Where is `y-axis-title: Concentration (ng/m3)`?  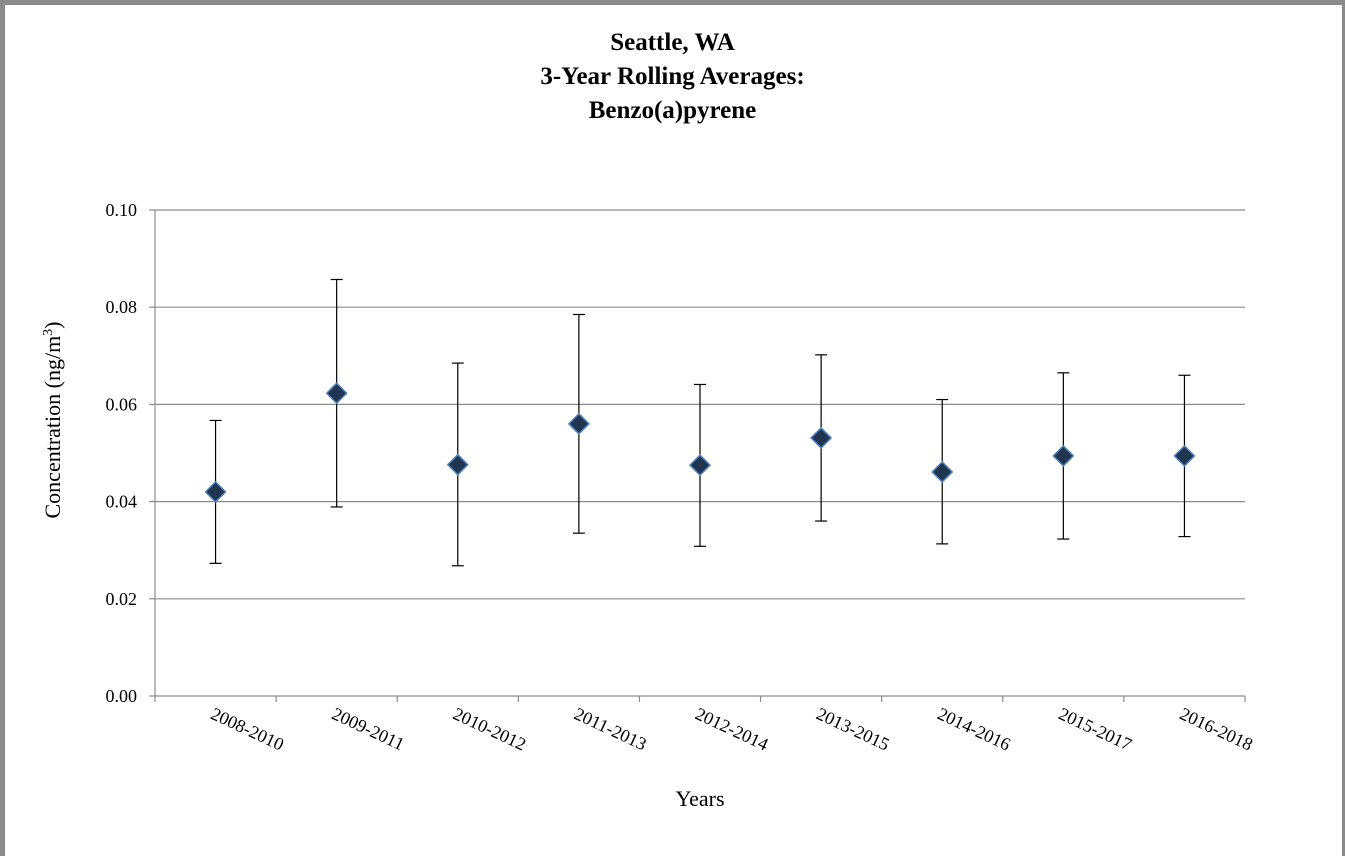
y-axis-title: Concentration (ng/m3) is located at coordinates (52, 419).